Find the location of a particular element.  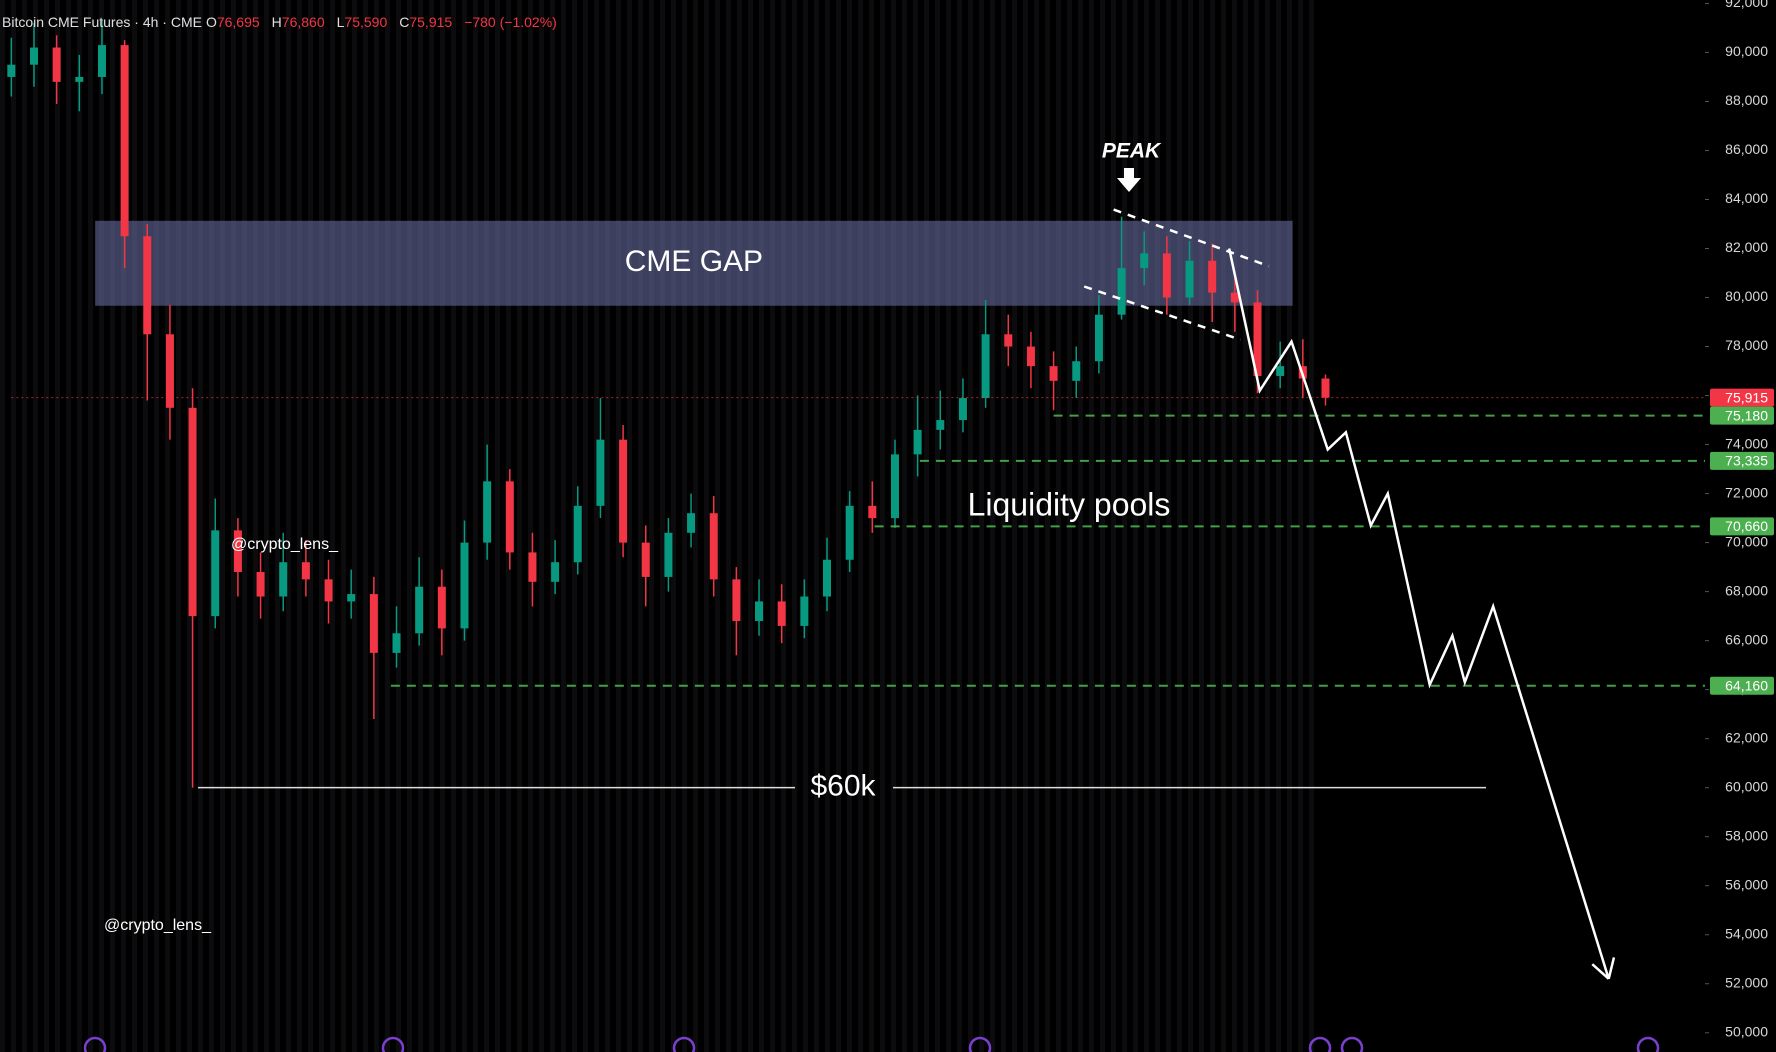

y-tick-label: 66,000 is located at coordinates (1746, 639).